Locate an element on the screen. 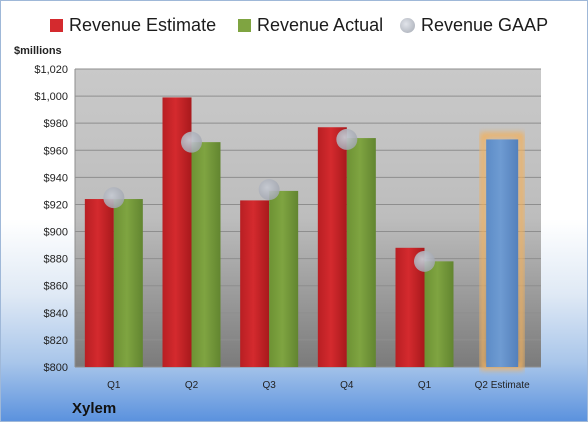  legend-item-gaap: Revenue GAAP is located at coordinates (474, 25).